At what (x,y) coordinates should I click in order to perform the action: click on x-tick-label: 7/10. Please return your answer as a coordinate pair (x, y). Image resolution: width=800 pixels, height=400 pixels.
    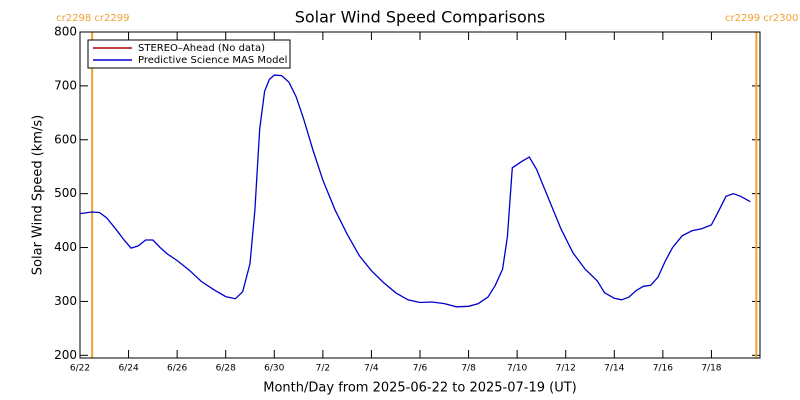
    Looking at the image, I should click on (517, 369).